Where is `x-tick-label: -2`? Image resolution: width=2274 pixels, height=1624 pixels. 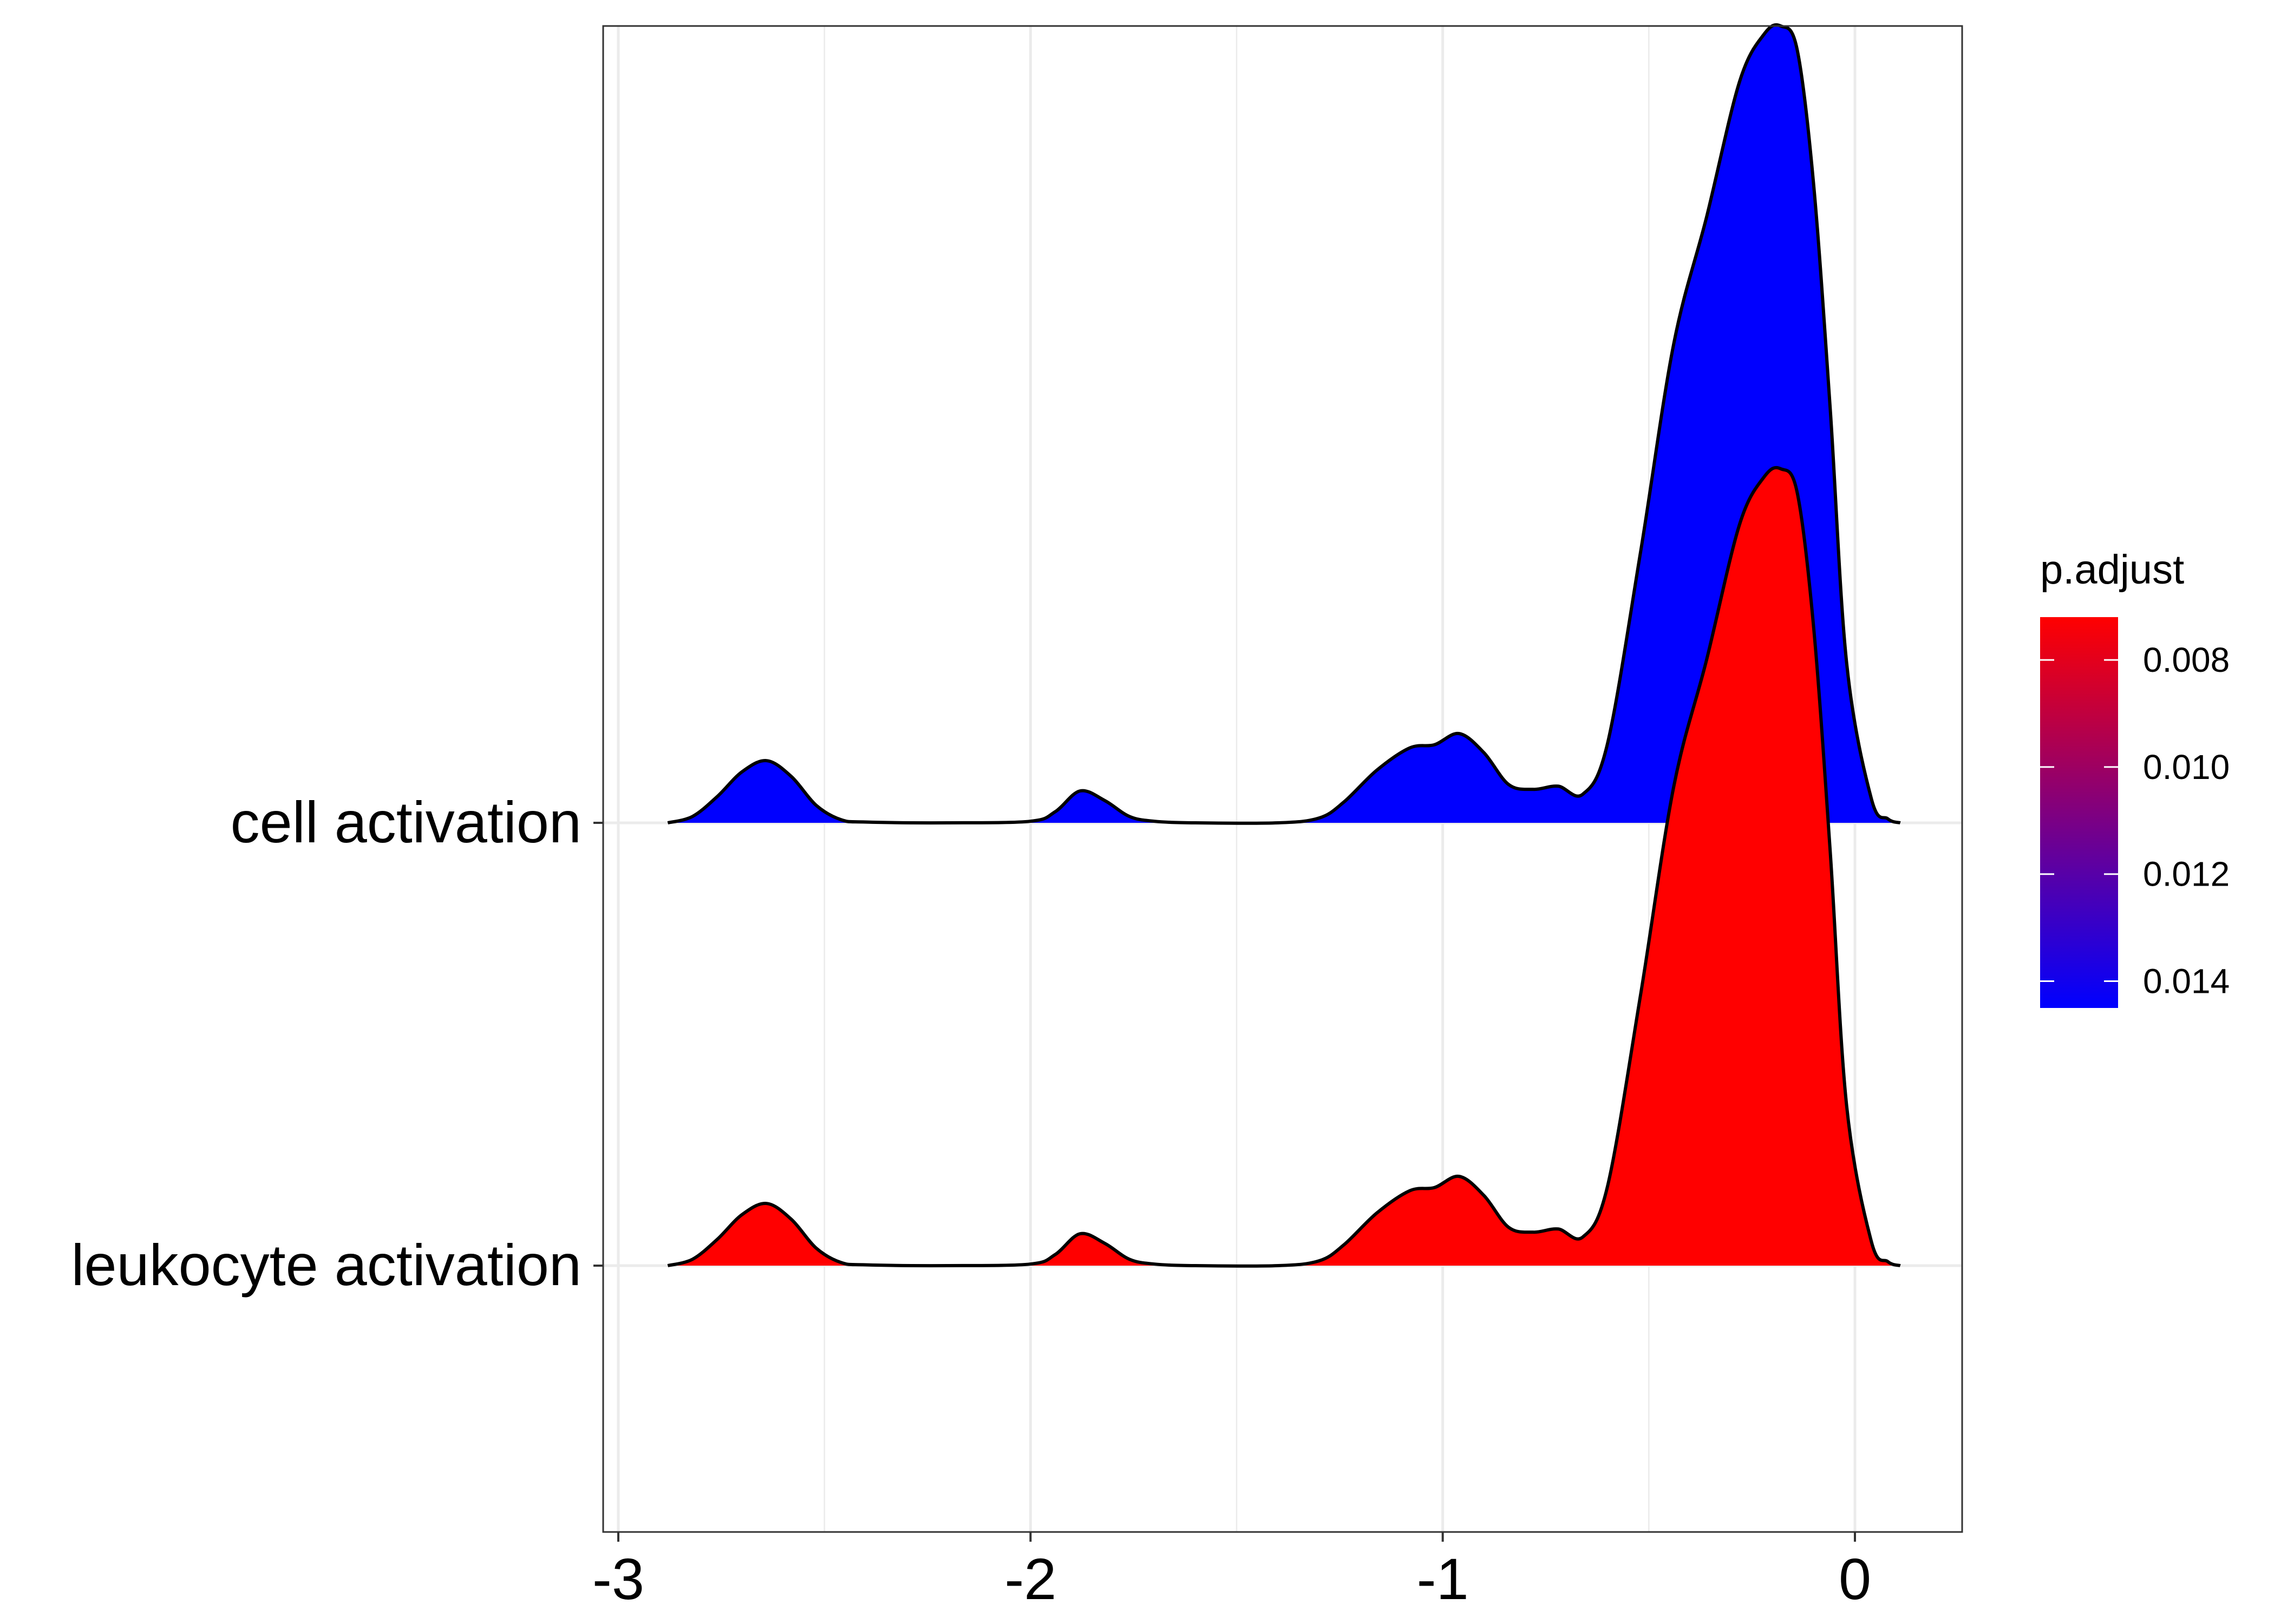
x-tick-label: -2 is located at coordinates (1030, 1579).